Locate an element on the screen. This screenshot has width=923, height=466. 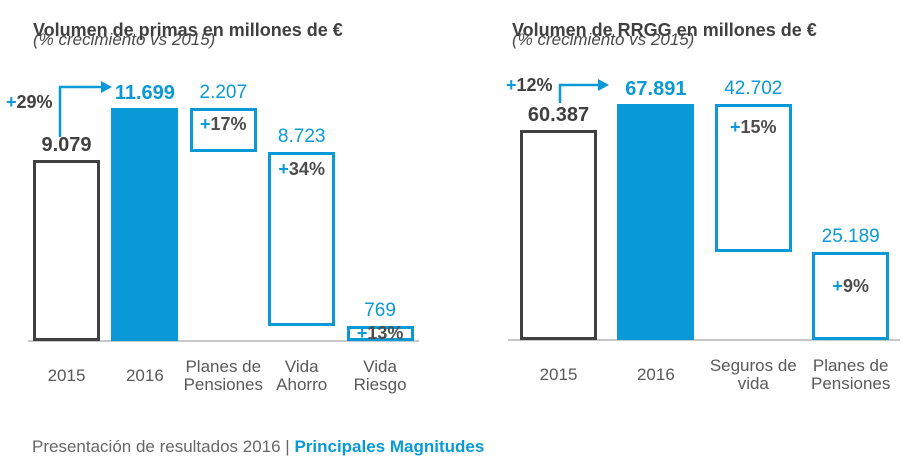
growth-percent: 13% is located at coordinates (385, 332).